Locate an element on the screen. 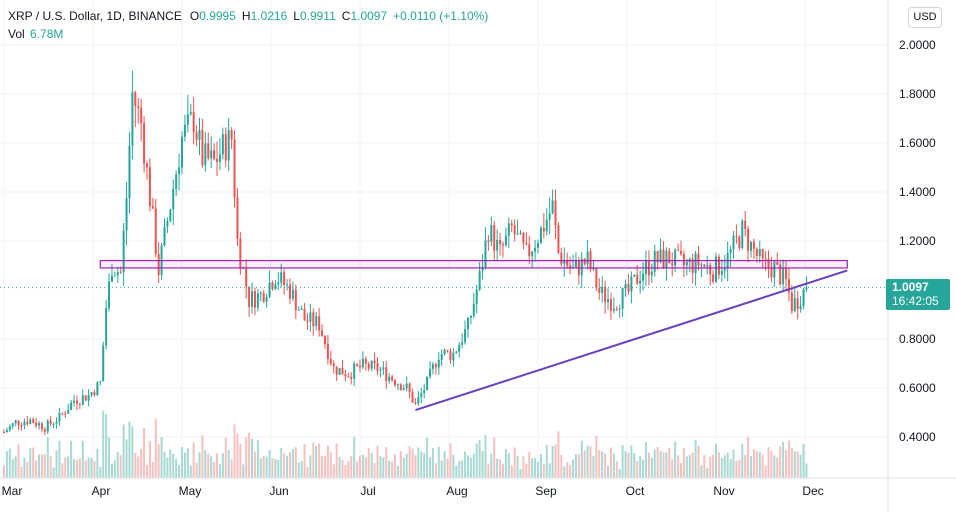 The width and height of the screenshot is (956, 517). last-price-tag: 1.0097 16:42:05 is located at coordinates (918, 294).